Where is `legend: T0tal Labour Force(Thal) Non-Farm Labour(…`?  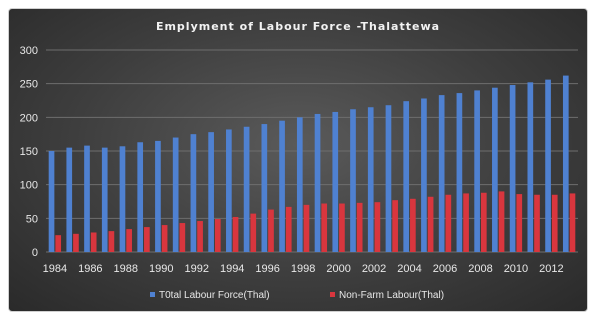
legend: T0tal Labour Force(Thal) Non-Farm Labour(… is located at coordinates (297, 295).